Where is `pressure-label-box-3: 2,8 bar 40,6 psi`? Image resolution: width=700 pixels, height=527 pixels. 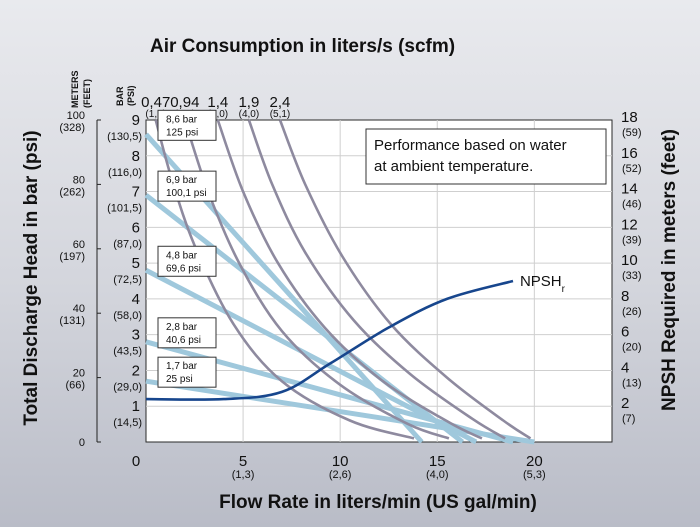
pressure-label-box-3: 2,8 bar 40,6 psi is located at coordinates (187, 333).